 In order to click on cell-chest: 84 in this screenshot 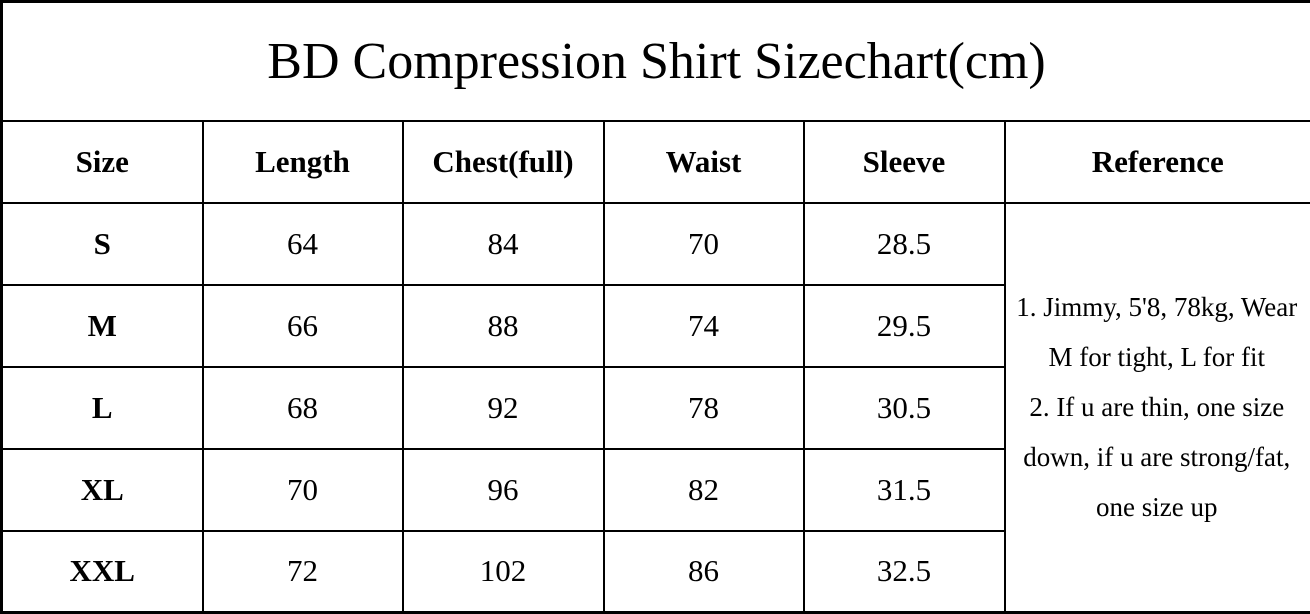, I will do `click(503, 244)`.